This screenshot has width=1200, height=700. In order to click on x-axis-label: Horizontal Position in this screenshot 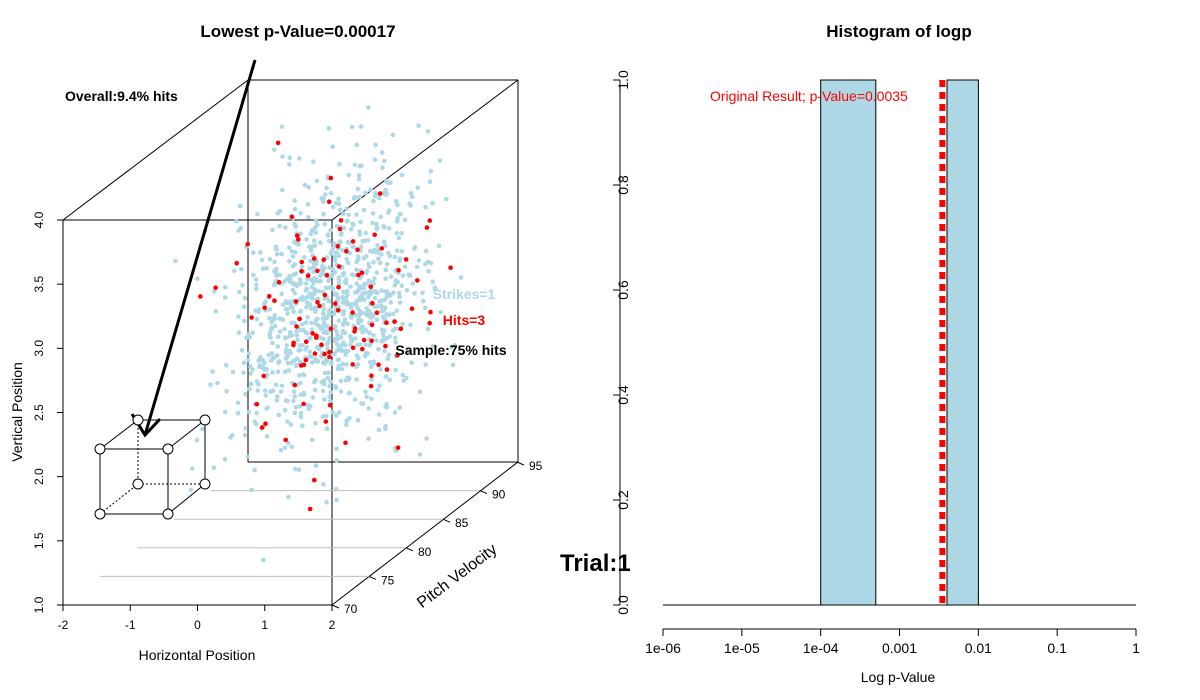, I will do `click(197, 655)`.